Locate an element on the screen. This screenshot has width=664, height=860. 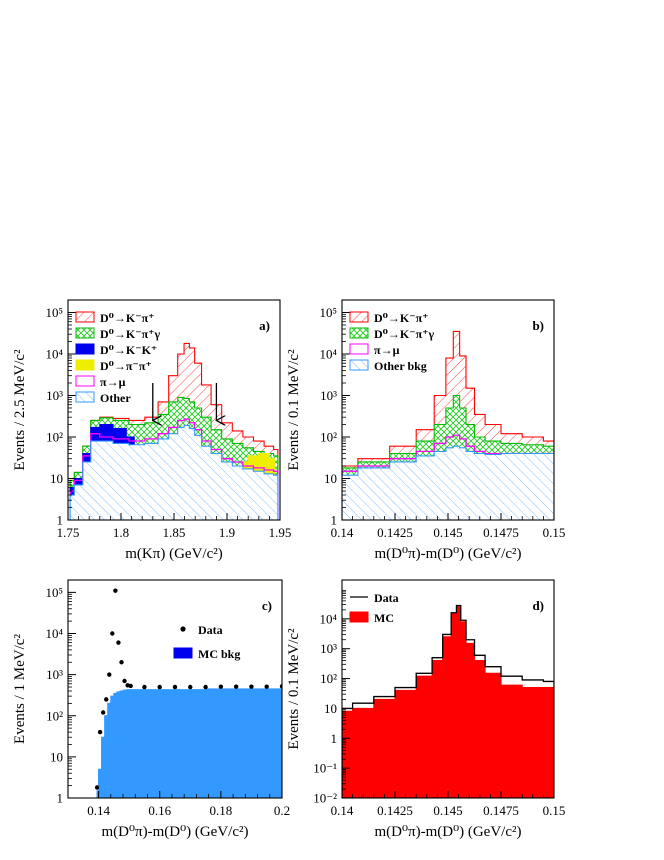
legend-item: D⁰→π⁻π⁺ is located at coordinates (113, 366).